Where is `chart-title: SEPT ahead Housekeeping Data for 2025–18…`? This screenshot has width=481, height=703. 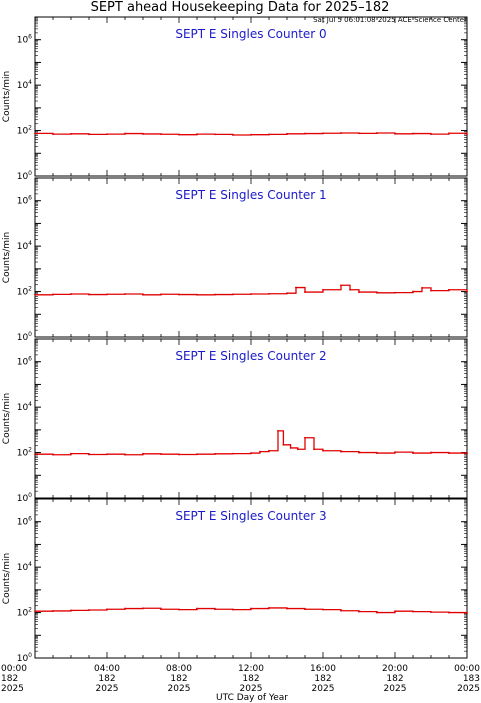 chart-title: SEPT ahead Housekeeping Data for 2025–18… is located at coordinates (240, 7).